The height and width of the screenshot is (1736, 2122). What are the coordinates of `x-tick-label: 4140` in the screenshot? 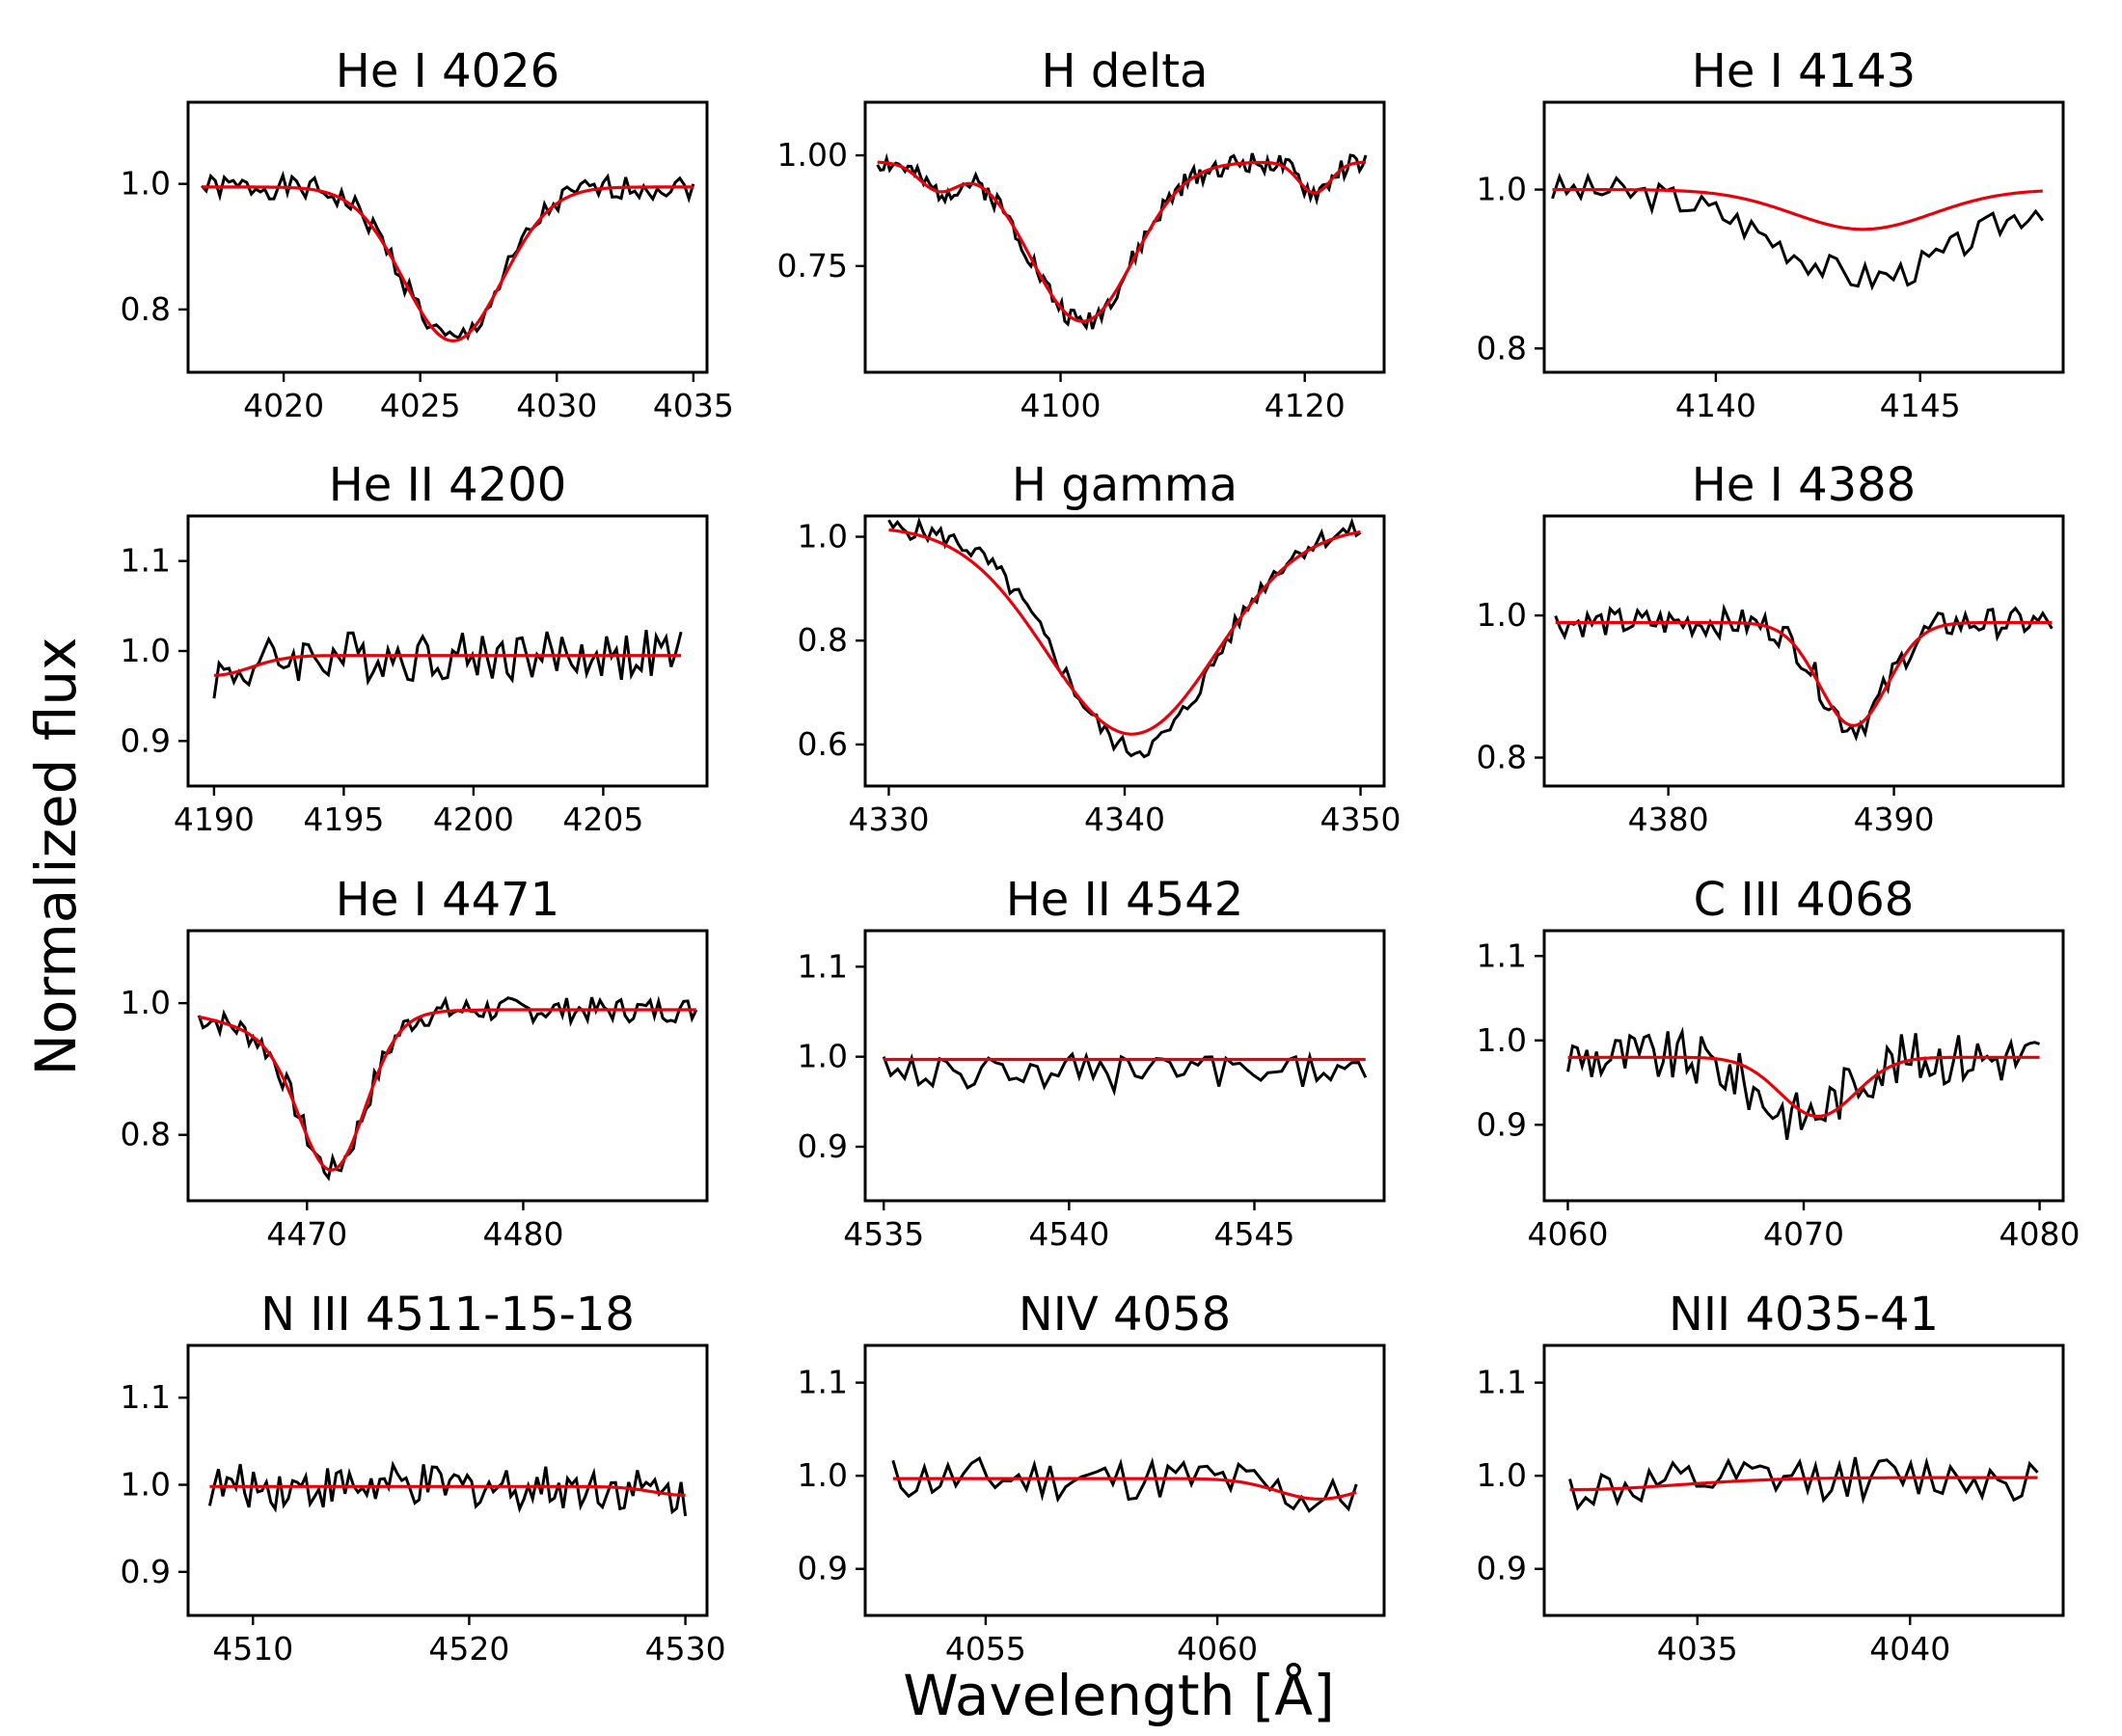 It's located at (1716, 405).